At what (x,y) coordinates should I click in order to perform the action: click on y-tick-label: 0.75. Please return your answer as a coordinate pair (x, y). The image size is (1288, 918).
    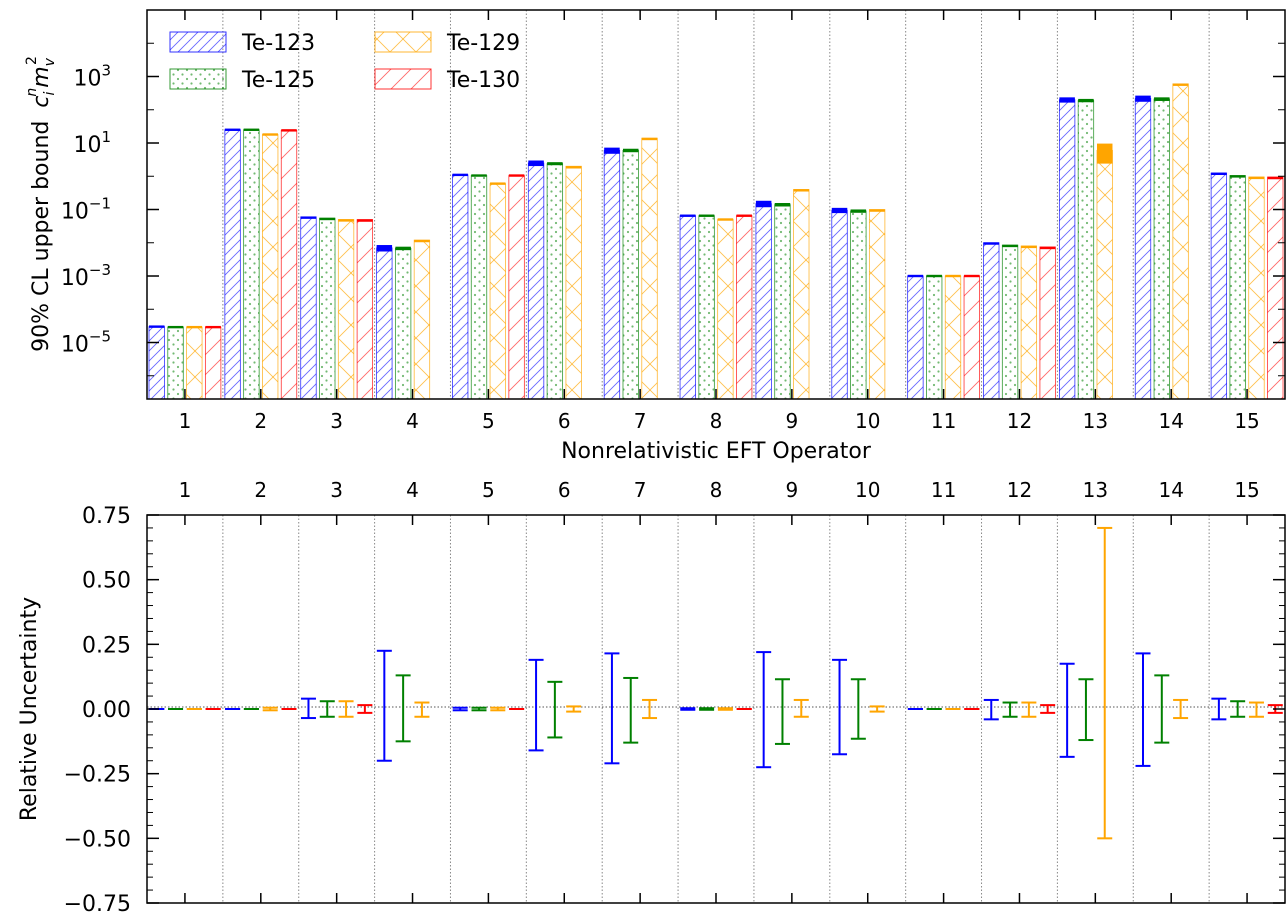
    Looking at the image, I should click on (106, 516).